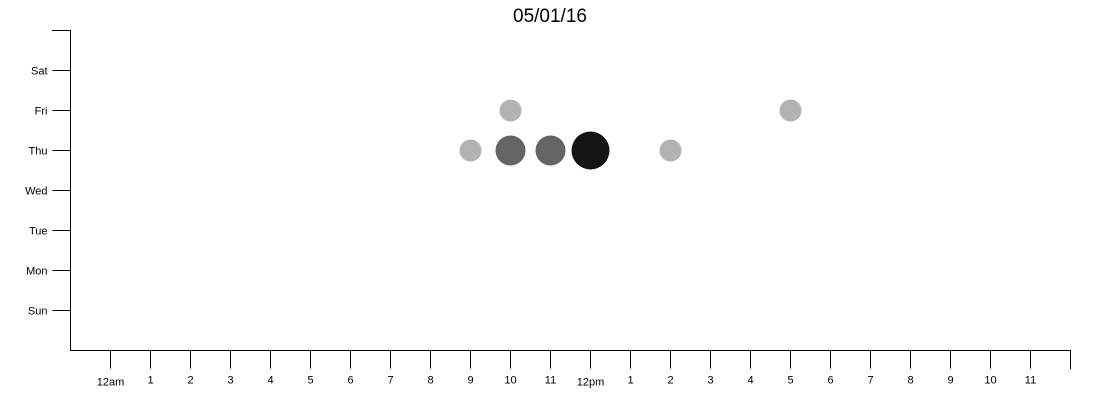 This screenshot has width=1100, height=400. Describe the element at coordinates (591, 383) in the screenshot. I see `x-tick-label-12: 12pm` at that location.